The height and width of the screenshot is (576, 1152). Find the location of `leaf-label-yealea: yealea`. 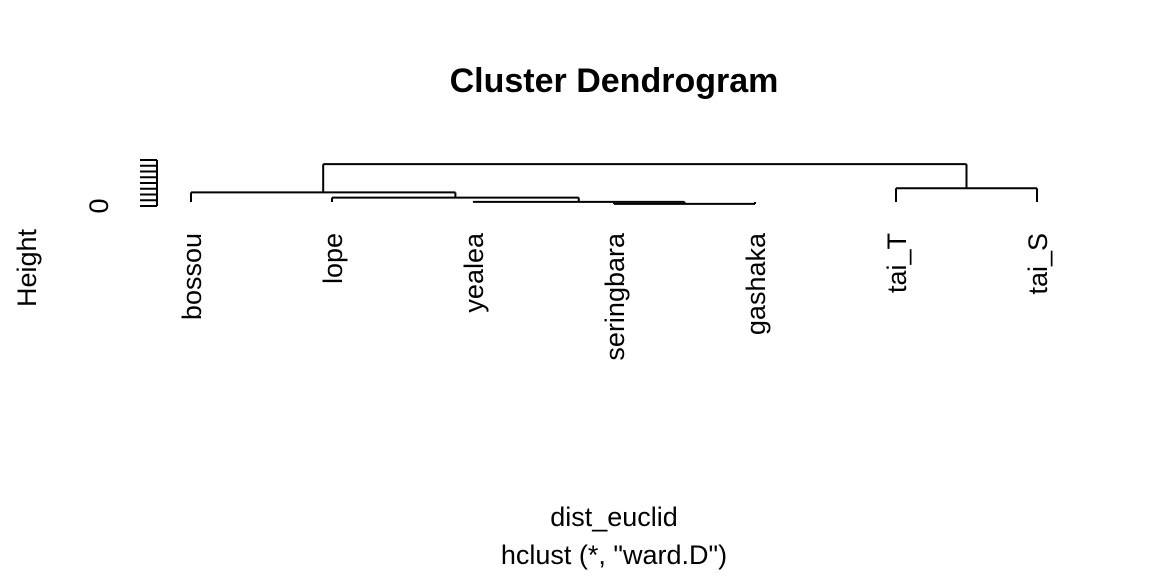

leaf-label-yealea: yealea is located at coordinates (474, 272).